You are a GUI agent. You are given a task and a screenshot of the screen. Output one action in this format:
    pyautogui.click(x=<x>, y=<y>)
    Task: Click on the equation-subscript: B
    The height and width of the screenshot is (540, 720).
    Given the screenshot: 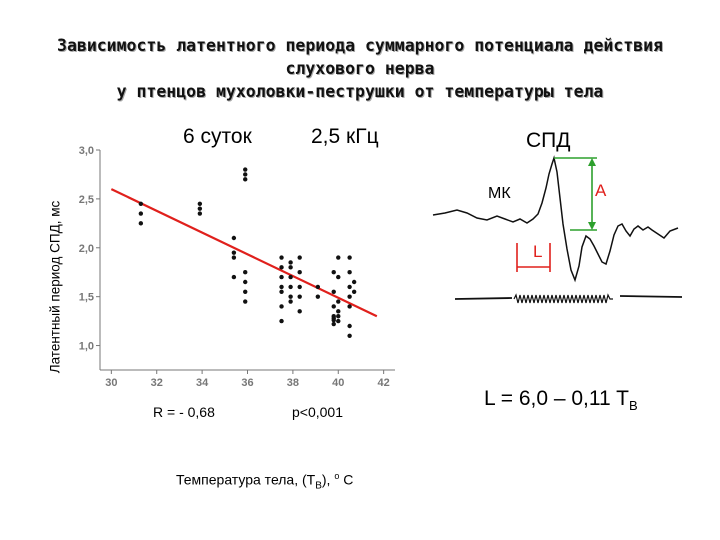 What is the action you would take?
    pyautogui.click(x=633, y=406)
    